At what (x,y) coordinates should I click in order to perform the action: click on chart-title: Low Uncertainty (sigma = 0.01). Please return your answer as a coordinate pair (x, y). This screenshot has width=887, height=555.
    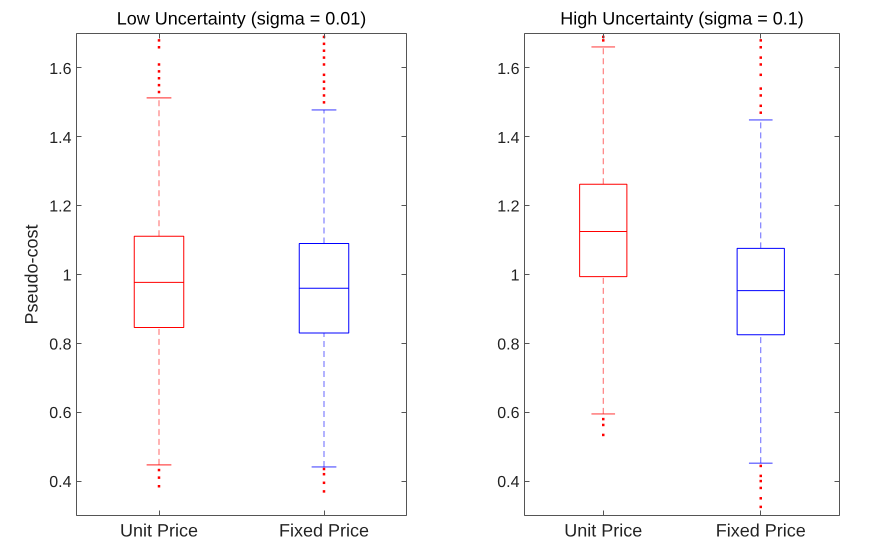
    Looking at the image, I should click on (241, 18).